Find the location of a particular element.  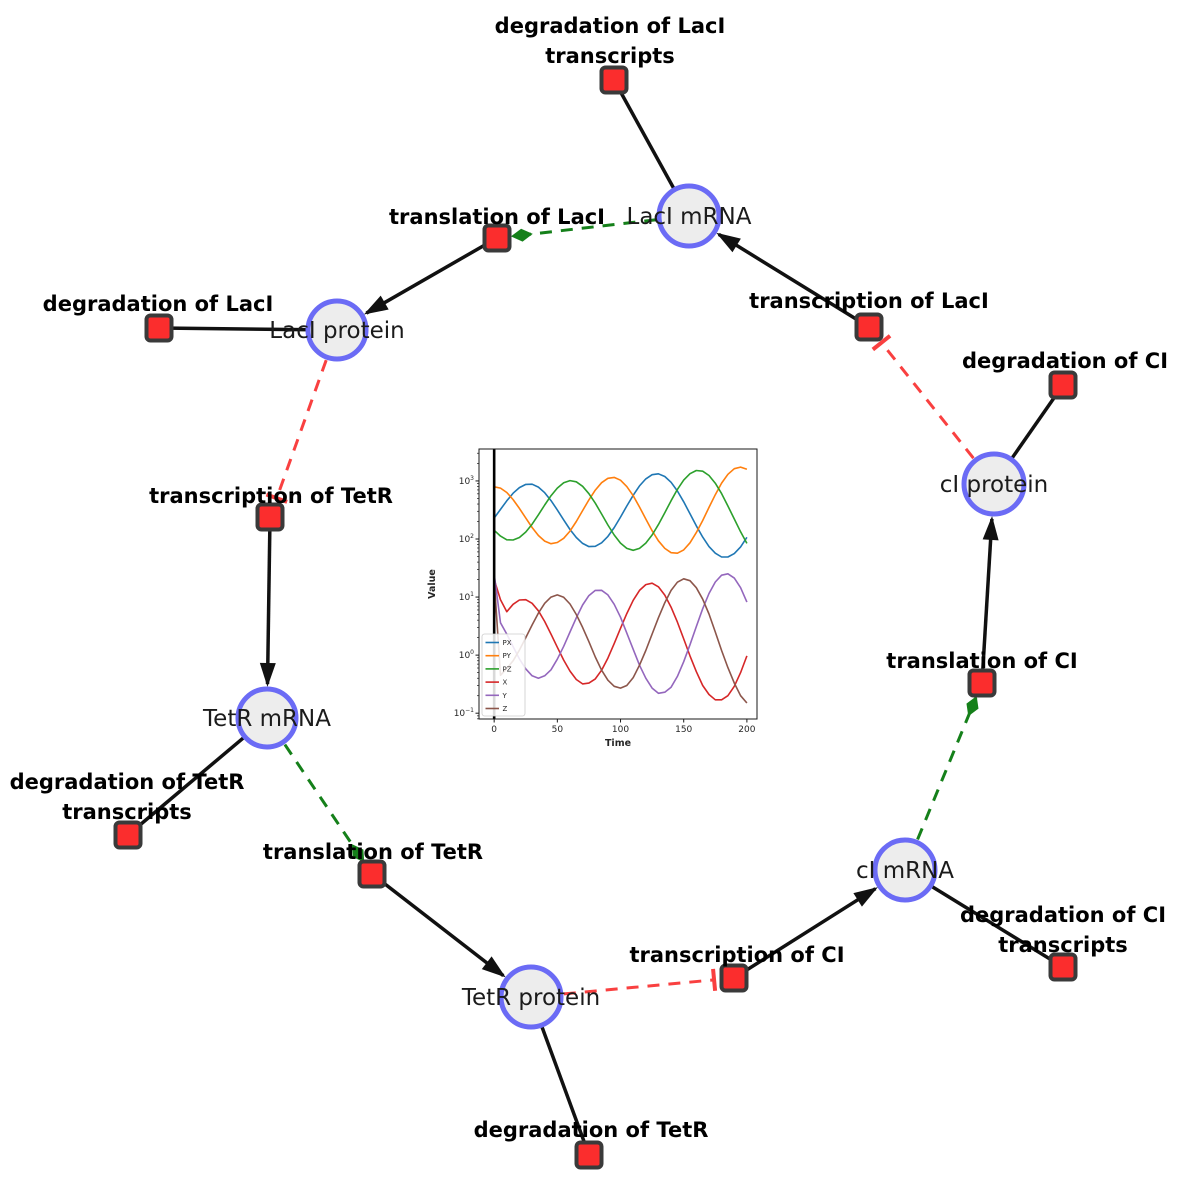

reaction-label-deg_tetr: degradation of TetR is located at coordinates (591, 1130).